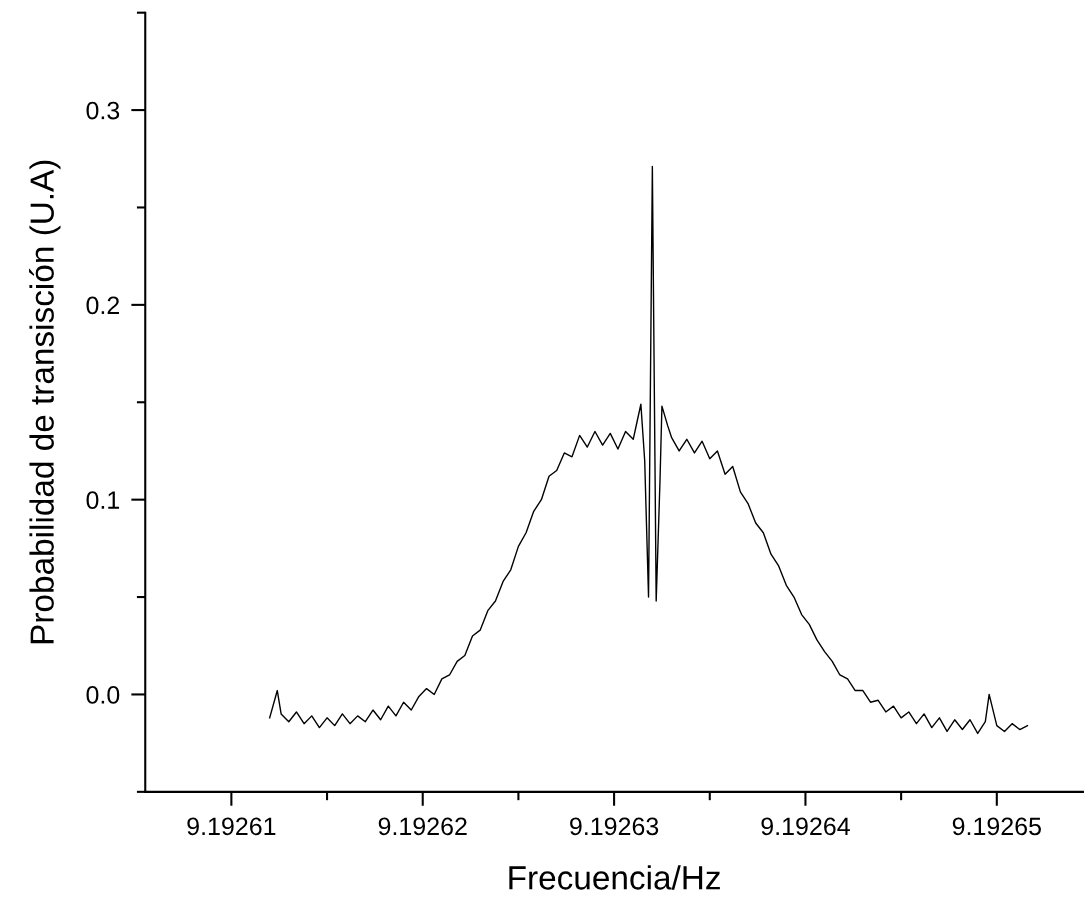 The width and height of the screenshot is (1084, 906). Describe the element at coordinates (422, 826) in the screenshot. I see `x-tick-label: 9.19262` at that location.